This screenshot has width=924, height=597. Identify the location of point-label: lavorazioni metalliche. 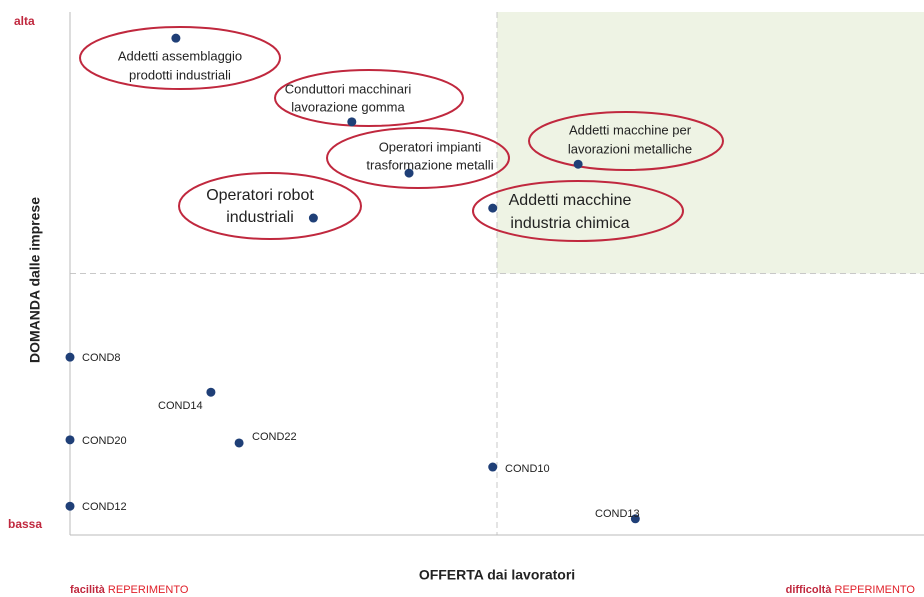
(630, 148).